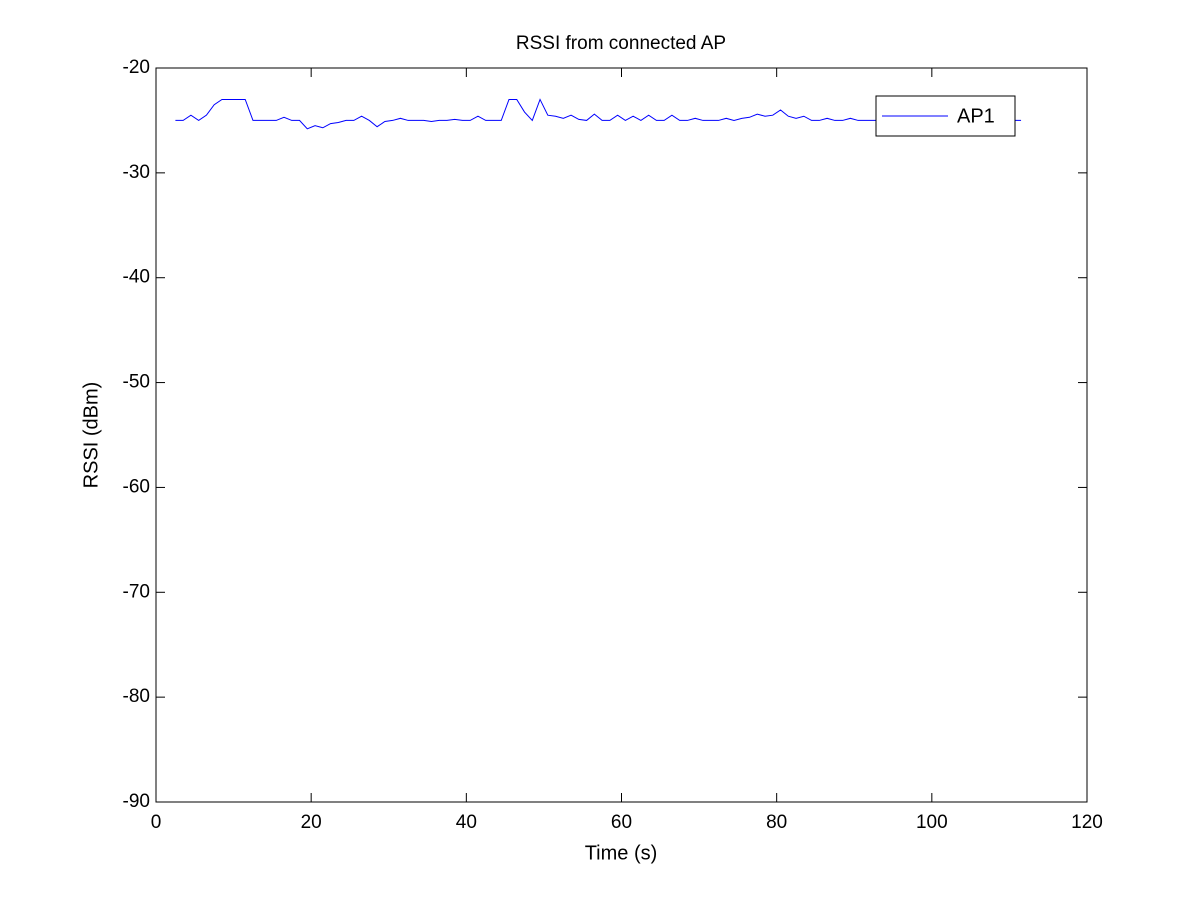  What do you see at coordinates (945, 116) in the screenshot?
I see `legend: AP1` at bounding box center [945, 116].